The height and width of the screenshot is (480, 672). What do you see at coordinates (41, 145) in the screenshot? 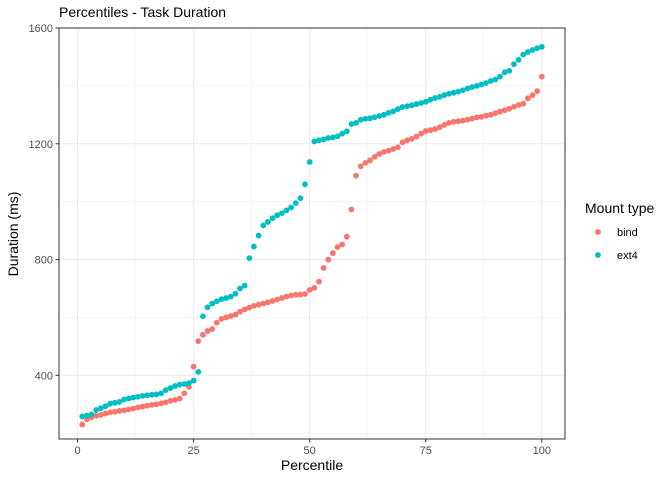
I see `y-tick-label: 1200` at bounding box center [41, 145].